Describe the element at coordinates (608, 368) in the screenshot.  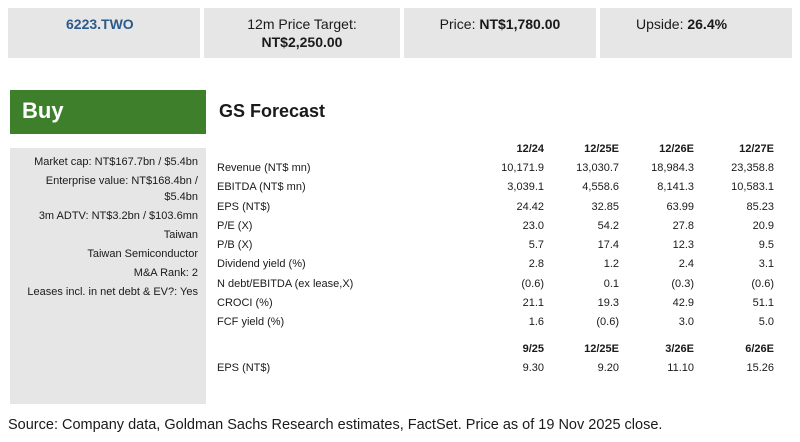
I see `cell: 9.20` at that location.